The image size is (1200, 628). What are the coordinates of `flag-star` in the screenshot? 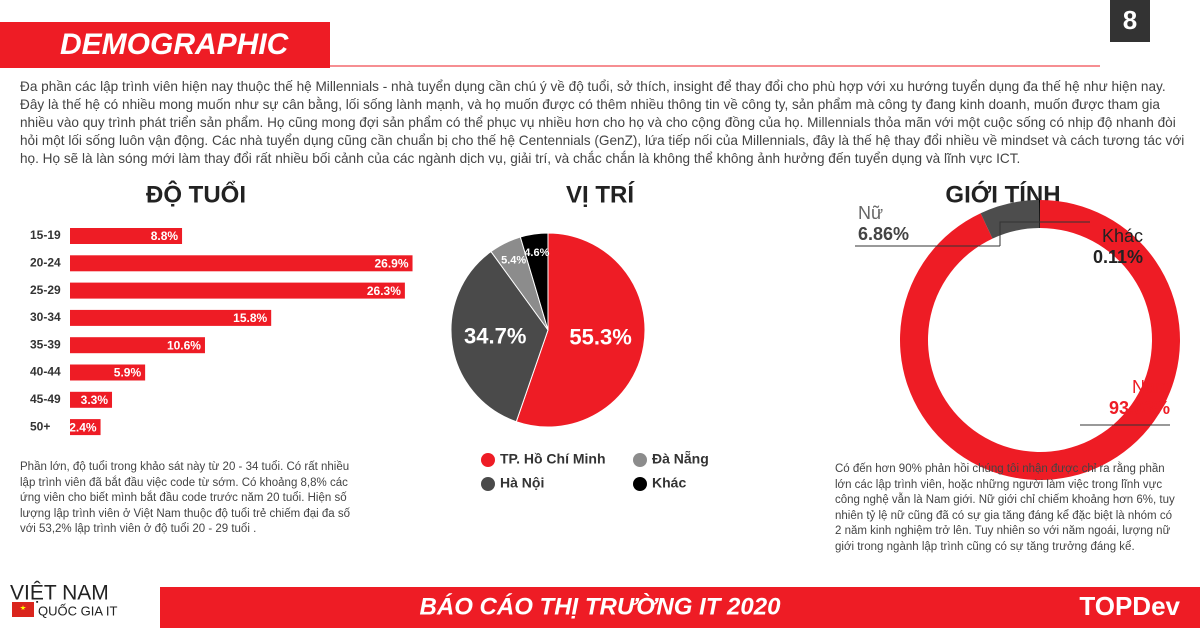 It's located at (23, 607).